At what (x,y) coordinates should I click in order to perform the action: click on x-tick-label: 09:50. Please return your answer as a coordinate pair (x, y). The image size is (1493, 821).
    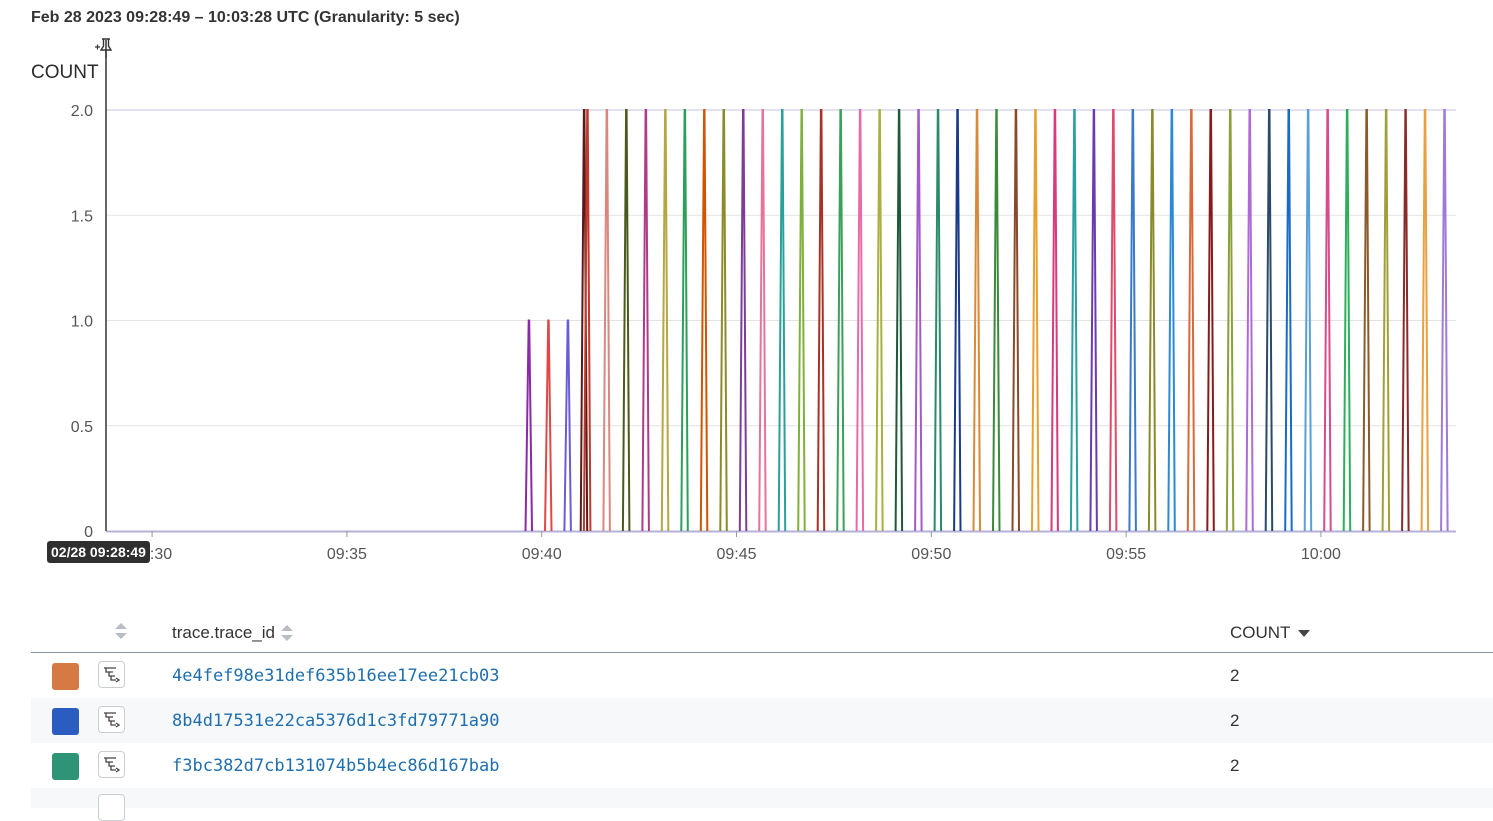
    Looking at the image, I should click on (931, 554).